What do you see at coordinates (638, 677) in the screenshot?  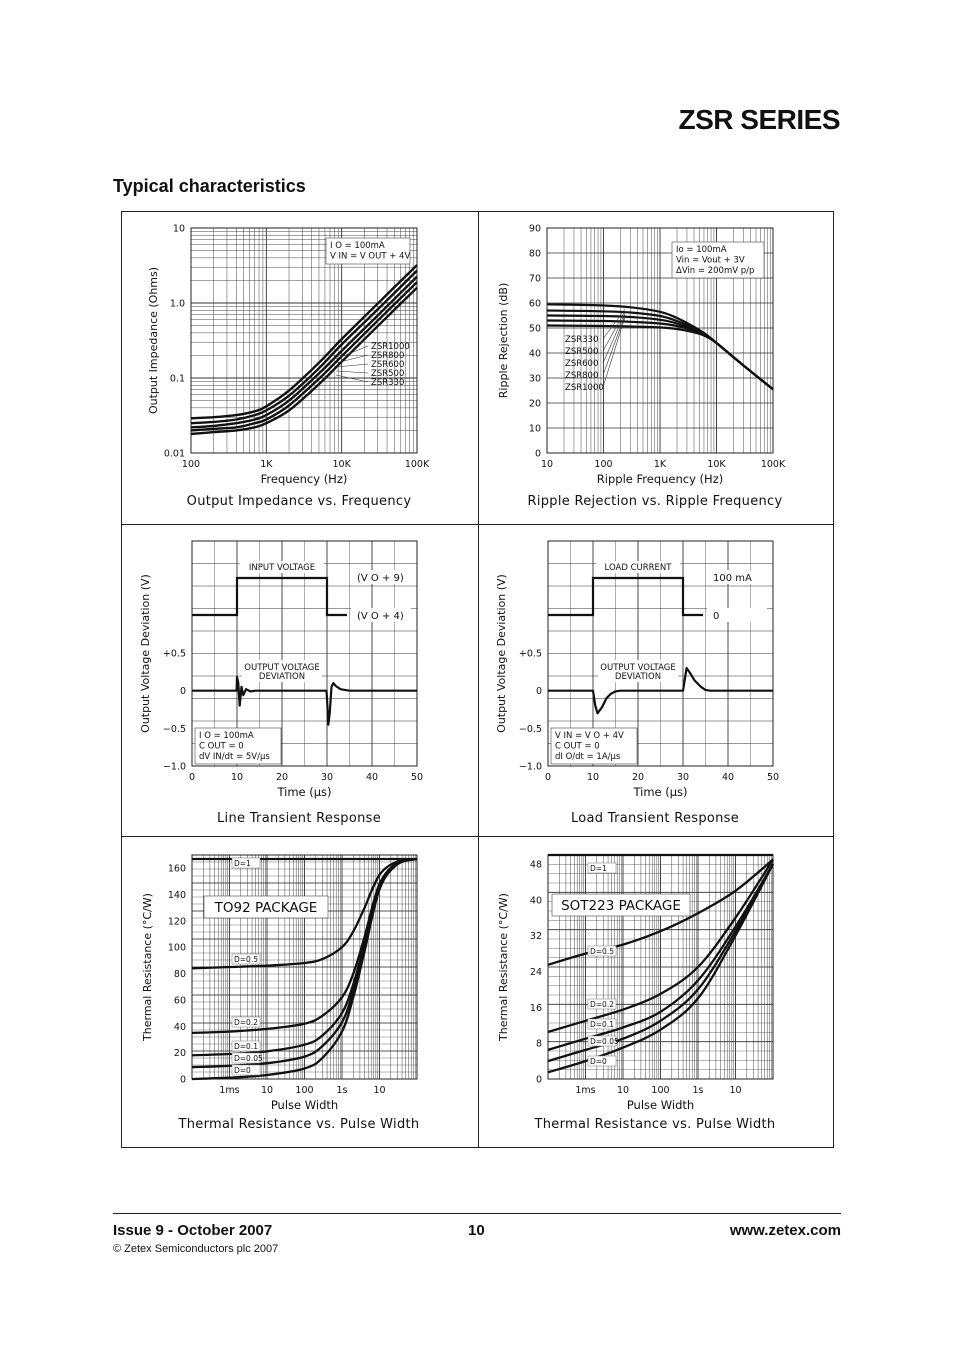 I see `deviation-label: DEVIATION` at bounding box center [638, 677].